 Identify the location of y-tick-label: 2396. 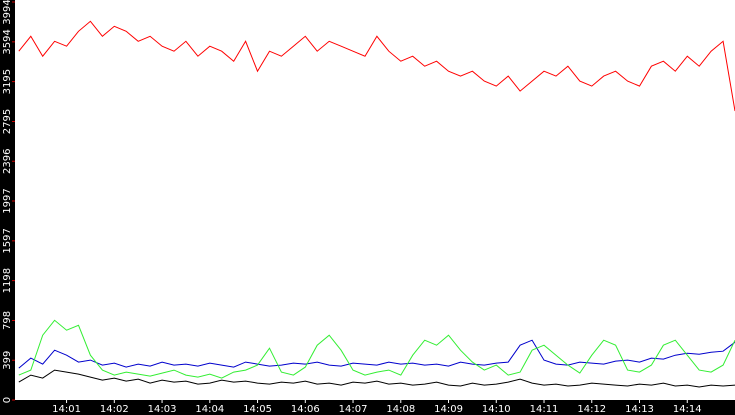
(7, 161).